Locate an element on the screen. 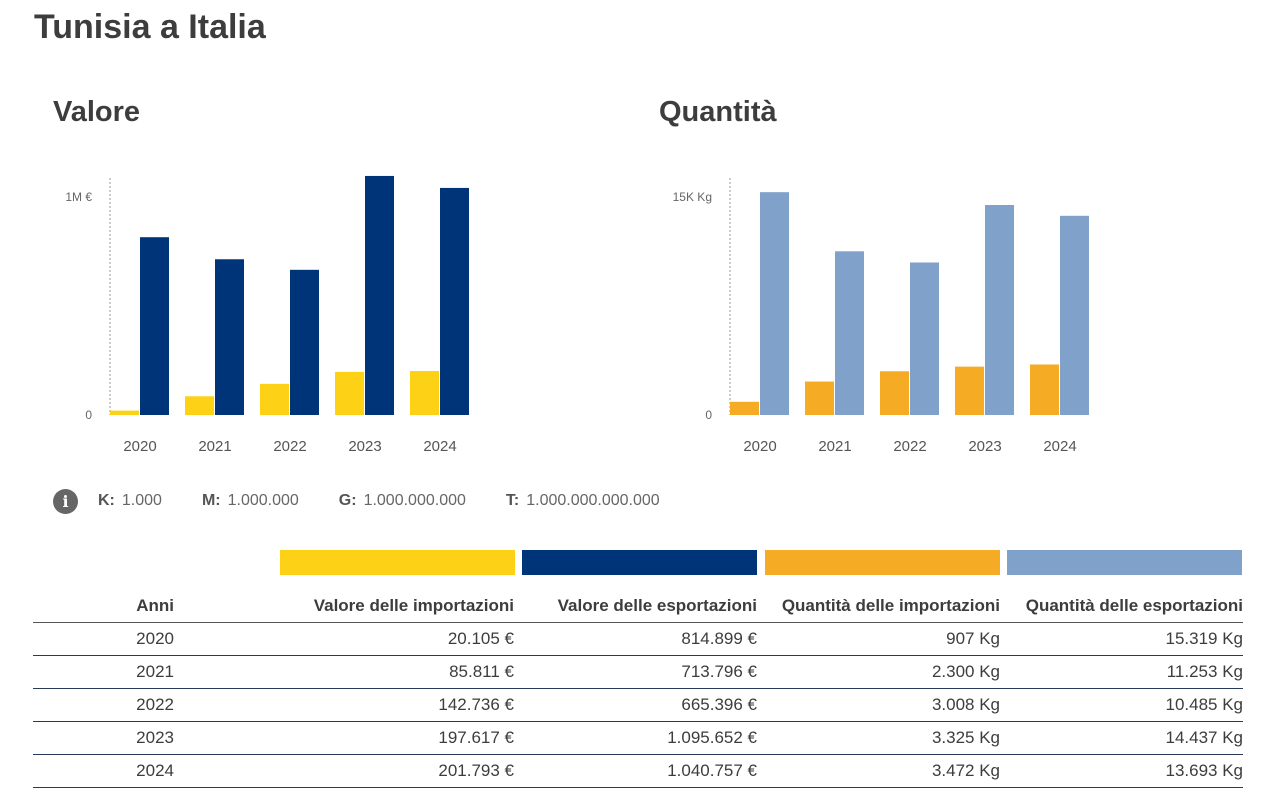 The width and height of the screenshot is (1281, 797). header-valore-esportazioni: Valore delle esportazioni is located at coordinates (635, 606).